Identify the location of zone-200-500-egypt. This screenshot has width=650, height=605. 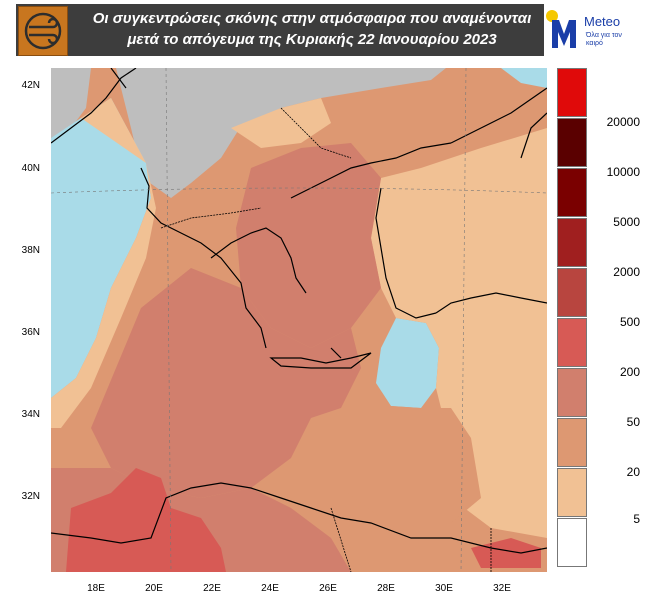
(506, 553).